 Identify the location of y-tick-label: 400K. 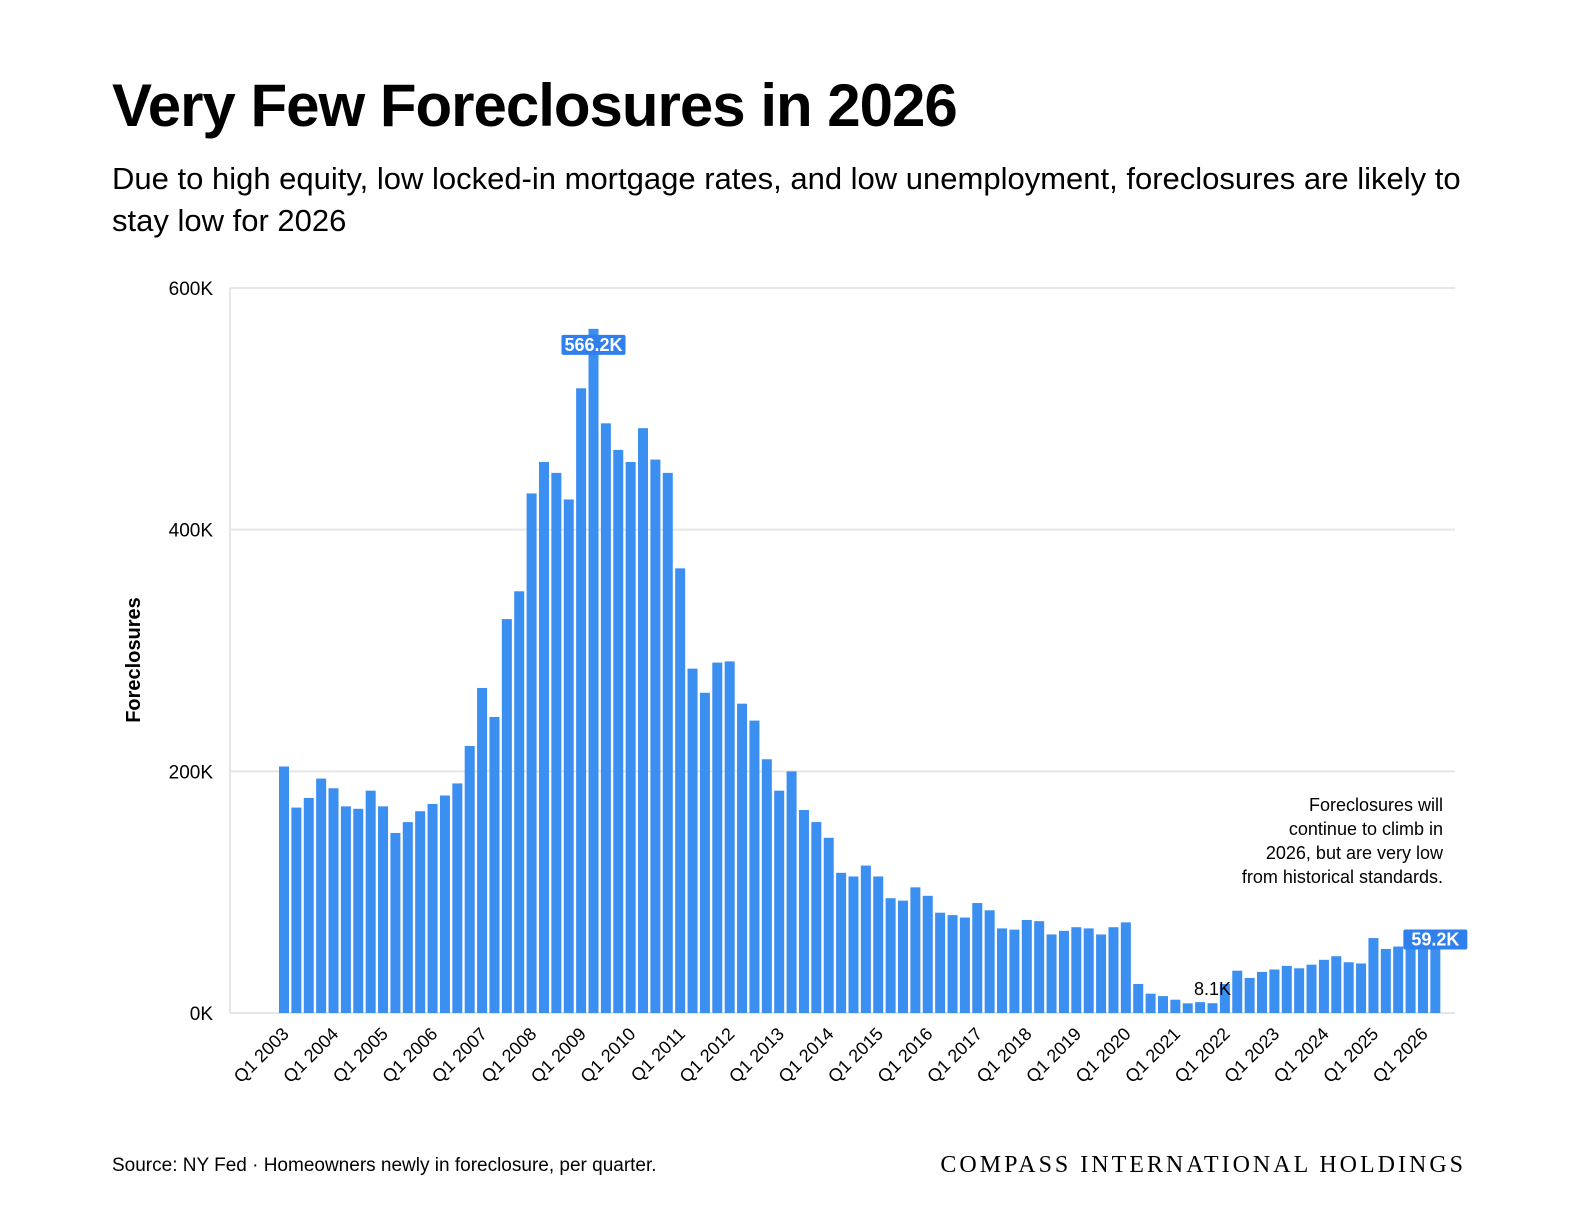
(191, 531).